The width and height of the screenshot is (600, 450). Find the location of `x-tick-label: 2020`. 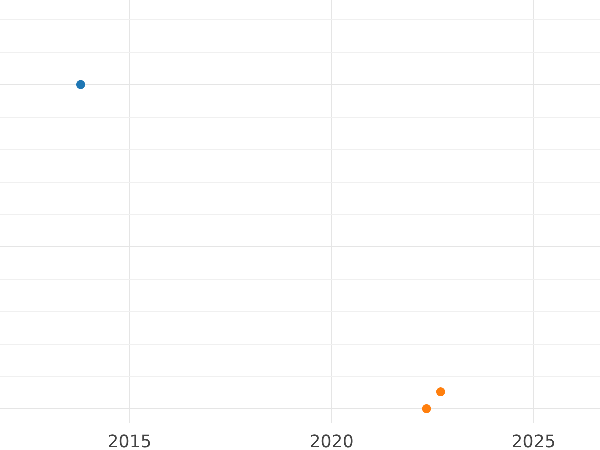

x-tick-label: 2020 is located at coordinates (332, 441).